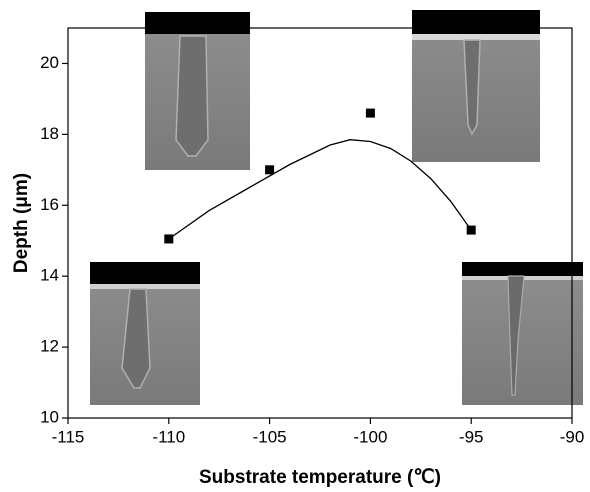 This screenshot has width=590, height=492. I want to click on x-tick-label: -95, so click(471, 436).